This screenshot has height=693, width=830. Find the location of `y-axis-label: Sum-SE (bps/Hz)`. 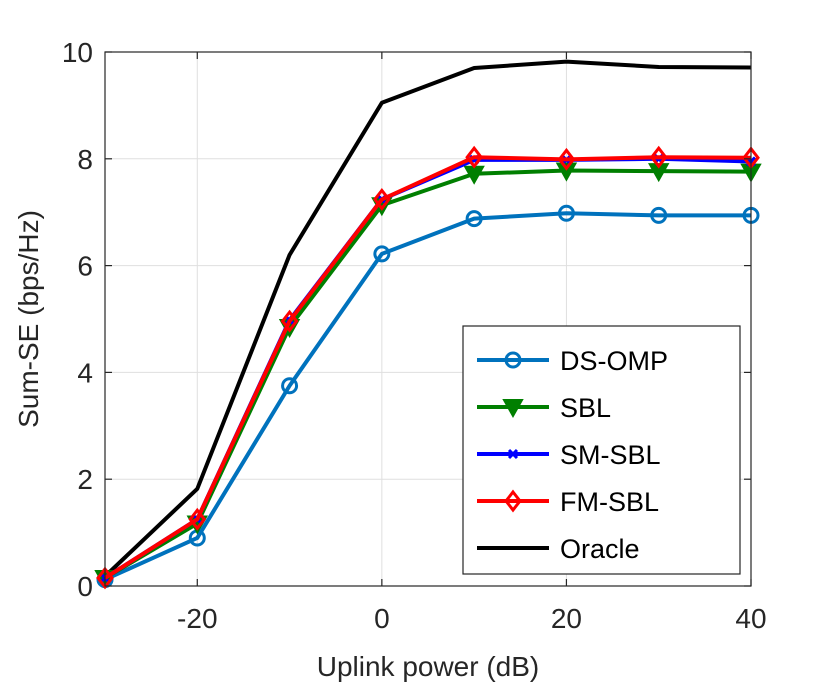

y-axis-label: Sum-SE (bps/Hz) is located at coordinates (28, 319).